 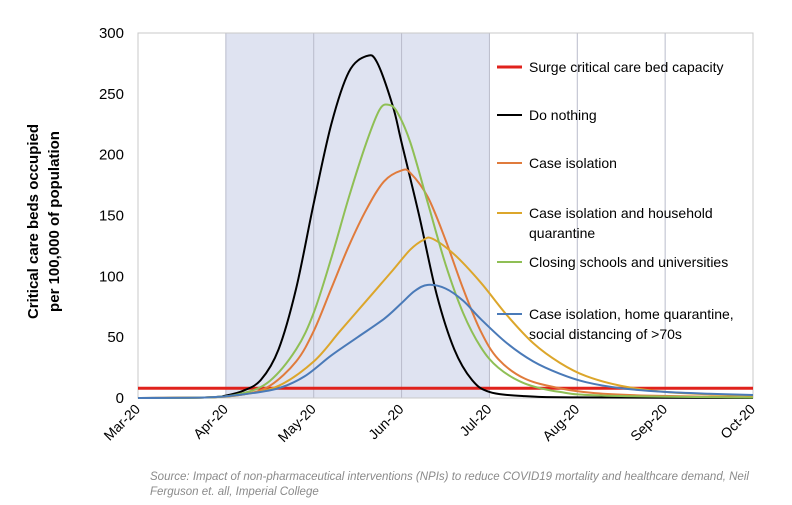 What do you see at coordinates (33, 221) in the screenshot?
I see `y-axis-label-line: Critical care beds occupied` at bounding box center [33, 221].